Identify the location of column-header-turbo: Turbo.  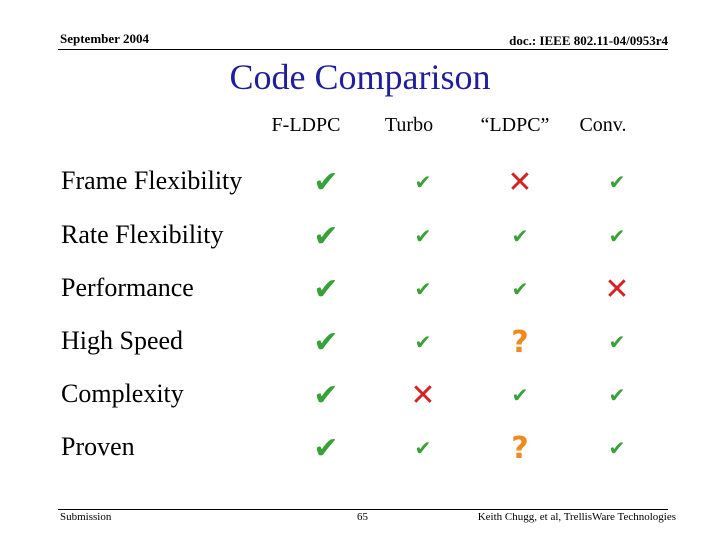
(409, 125).